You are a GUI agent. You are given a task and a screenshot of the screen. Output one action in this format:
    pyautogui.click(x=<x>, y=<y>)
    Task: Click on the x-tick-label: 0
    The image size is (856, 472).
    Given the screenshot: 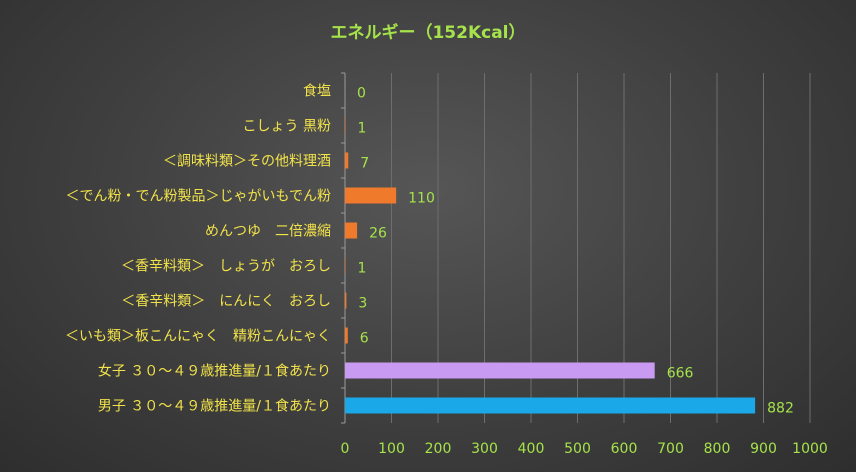 What is the action you would take?
    pyautogui.click(x=345, y=449)
    